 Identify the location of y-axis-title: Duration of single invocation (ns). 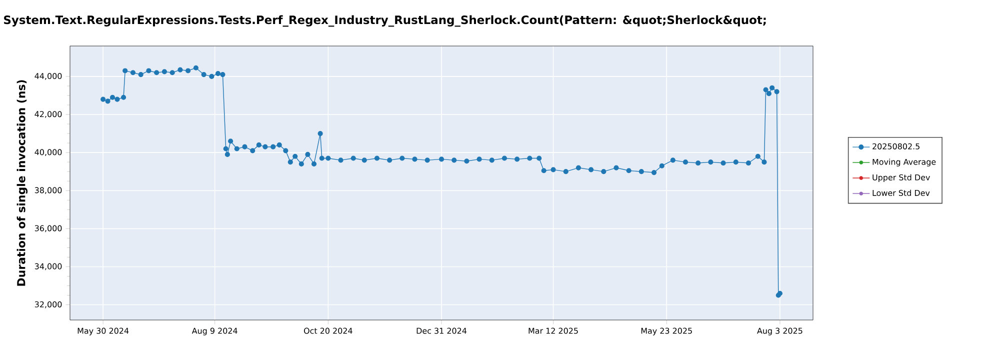
(22, 183).